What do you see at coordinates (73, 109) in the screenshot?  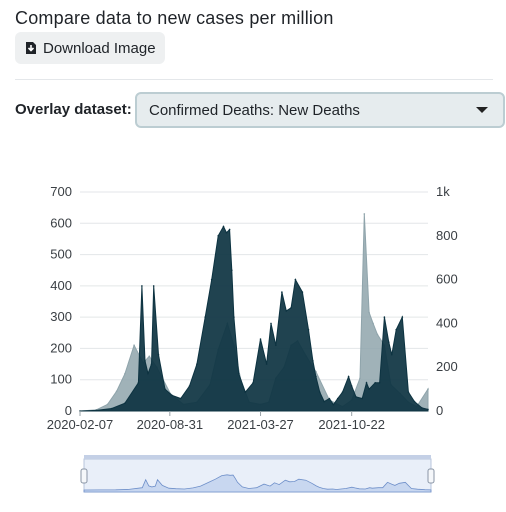 I see `overlay-dataset-label: Overlay dataset:` at bounding box center [73, 109].